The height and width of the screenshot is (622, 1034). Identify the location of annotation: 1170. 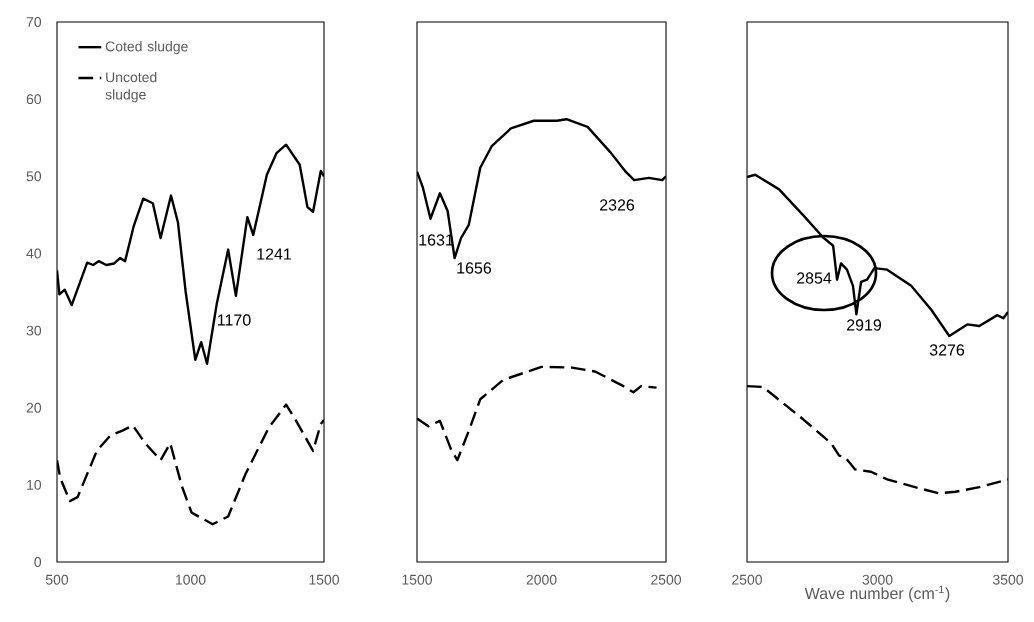
(234, 320).